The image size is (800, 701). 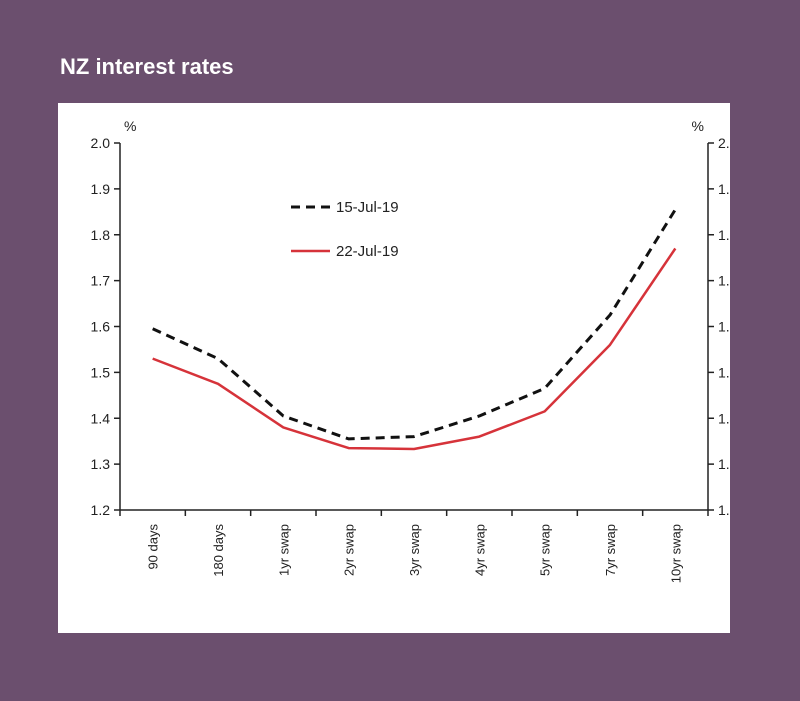 I want to click on y-tick-label-left: 1.9, so click(x=101, y=189).